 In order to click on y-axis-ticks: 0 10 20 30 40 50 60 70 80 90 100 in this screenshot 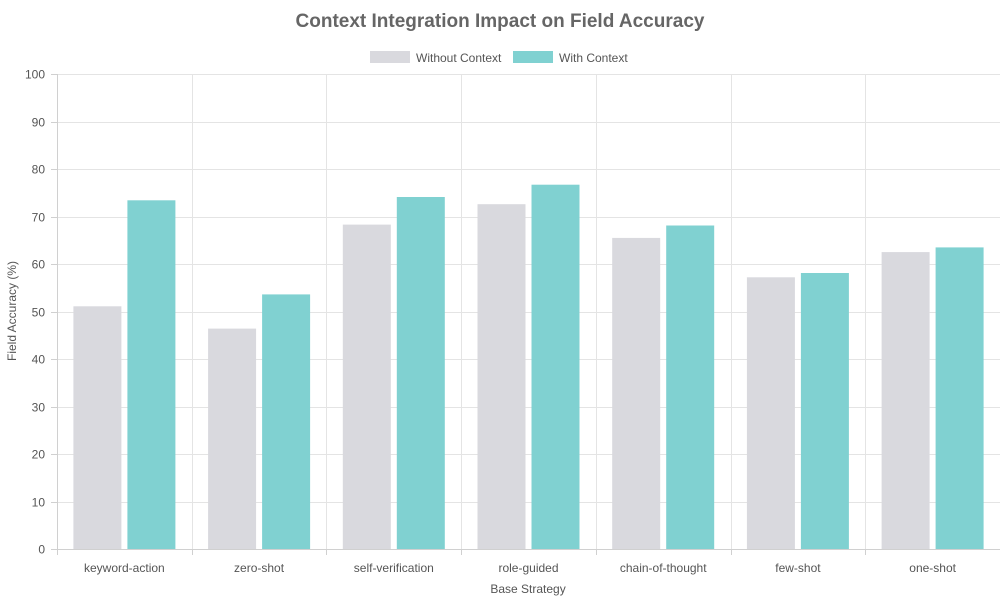, I will do `click(41, 312)`.